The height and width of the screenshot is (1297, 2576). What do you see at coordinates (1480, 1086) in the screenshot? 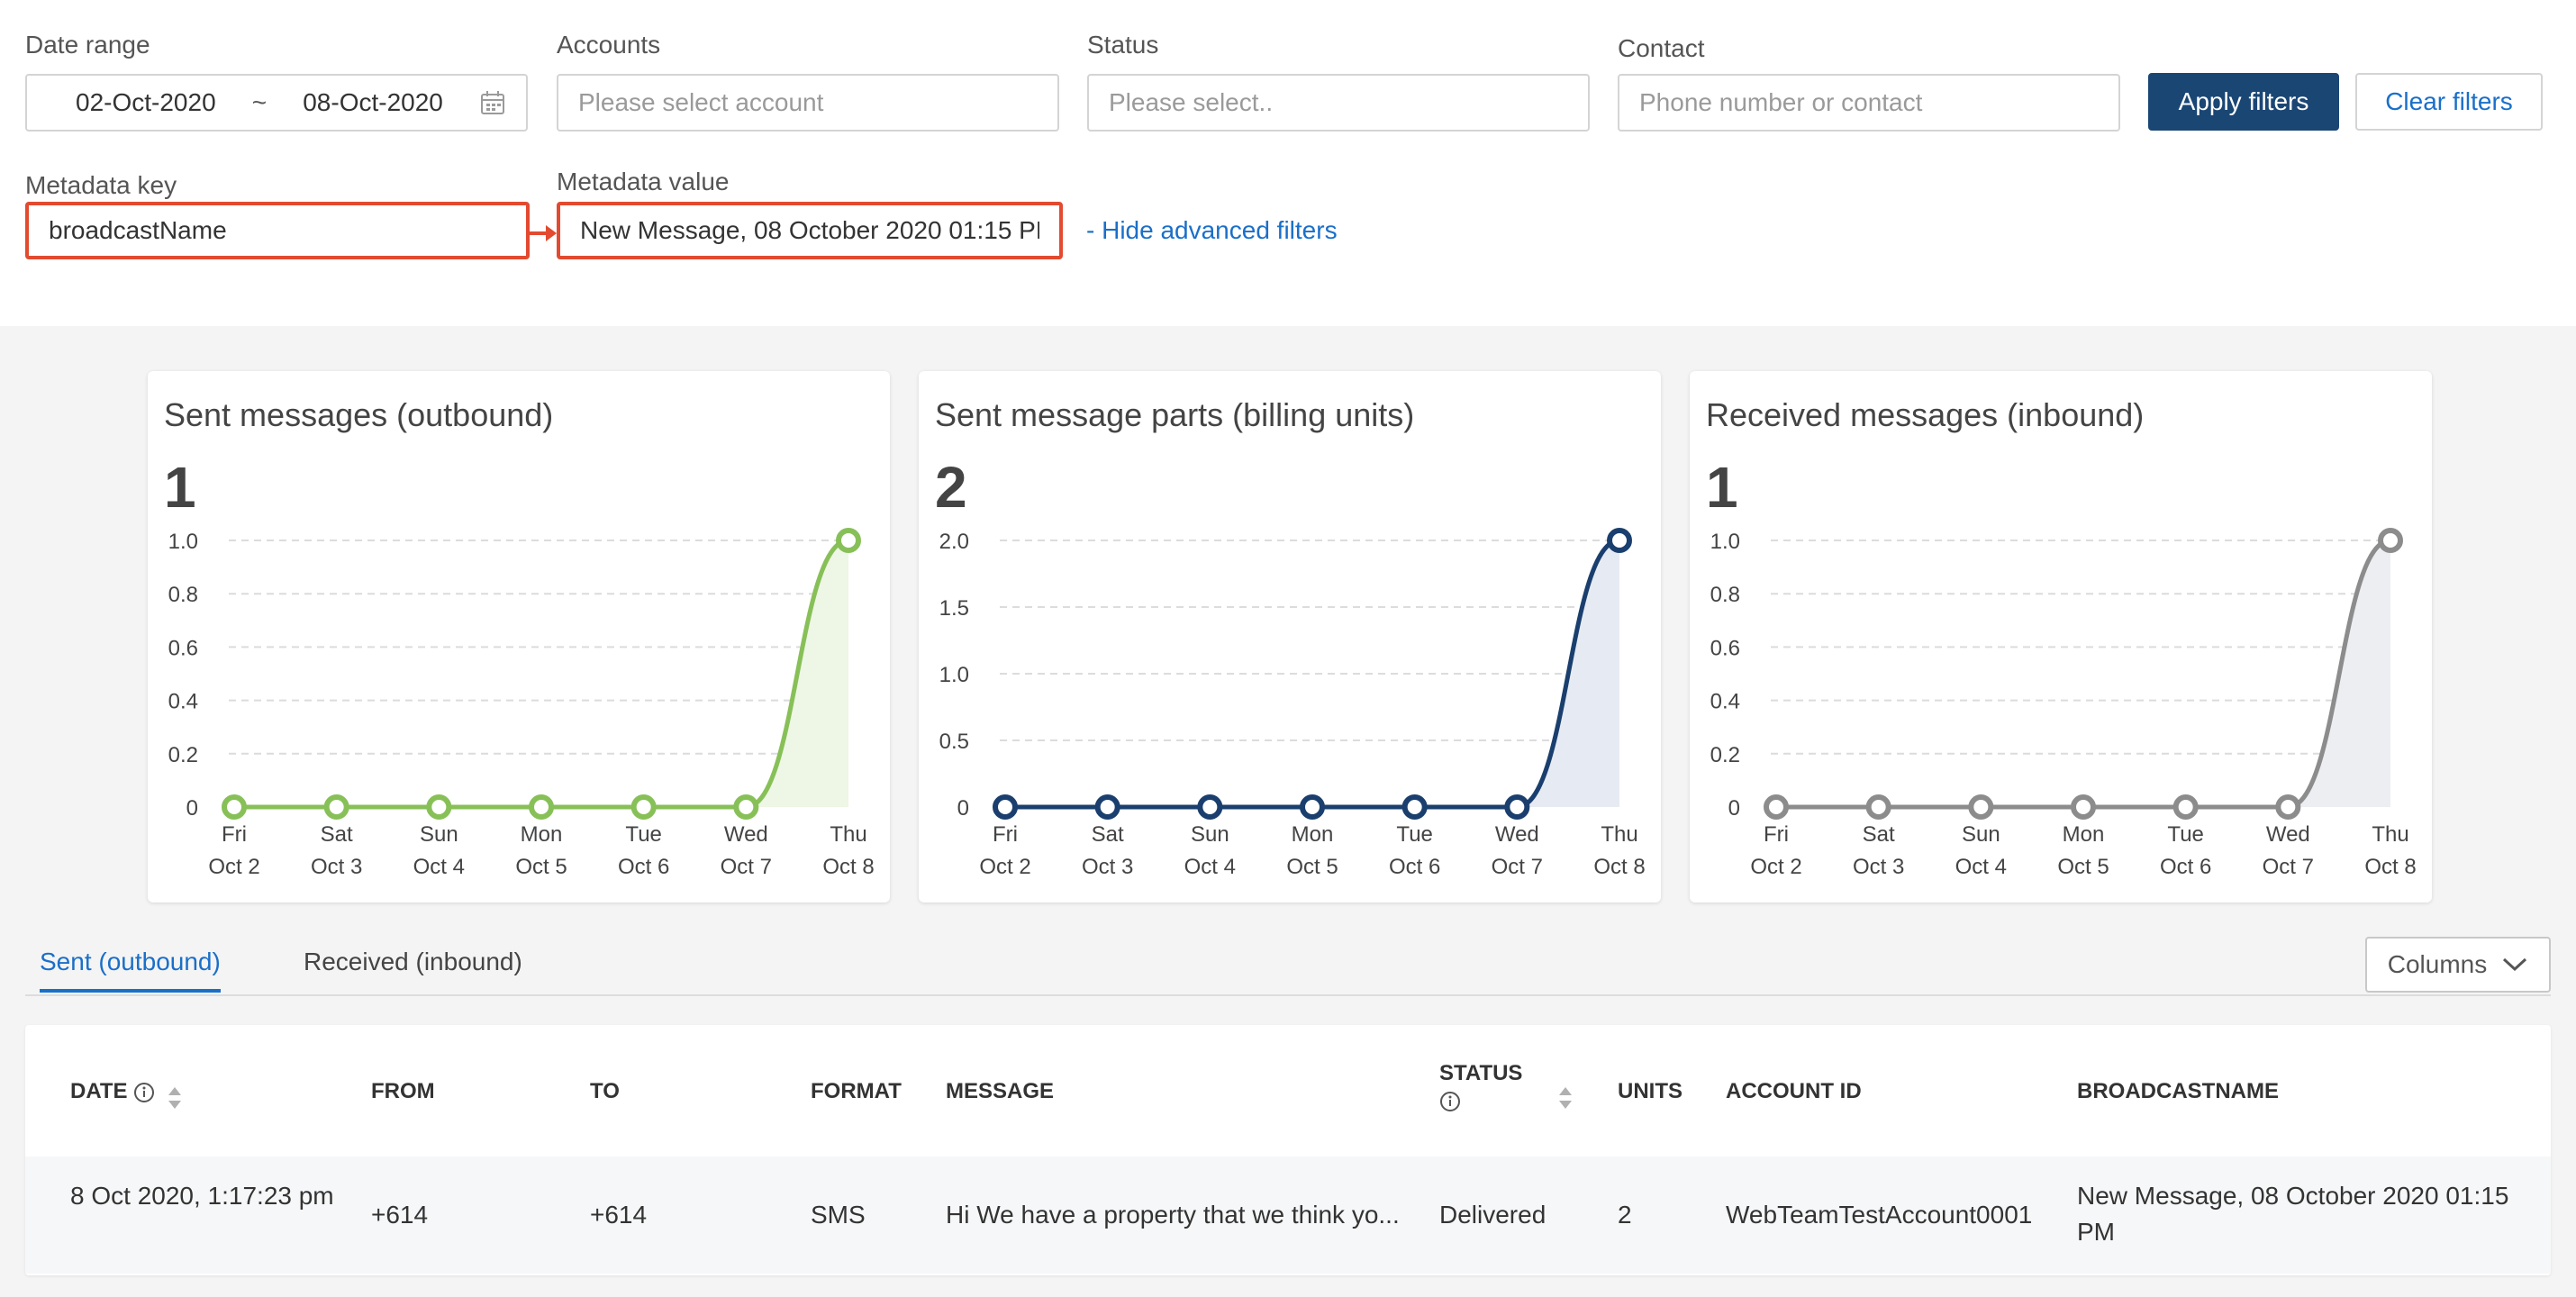
I see `header-status: STATUS` at bounding box center [1480, 1086].